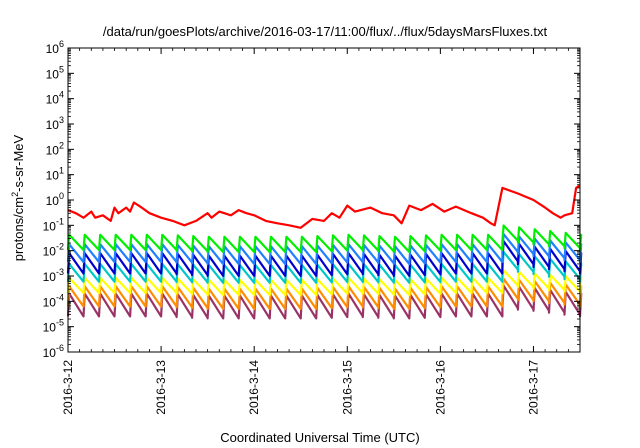  Describe the element at coordinates (53, 326) in the screenshot. I see `y-tick-label: 10⁻⁵` at that location.